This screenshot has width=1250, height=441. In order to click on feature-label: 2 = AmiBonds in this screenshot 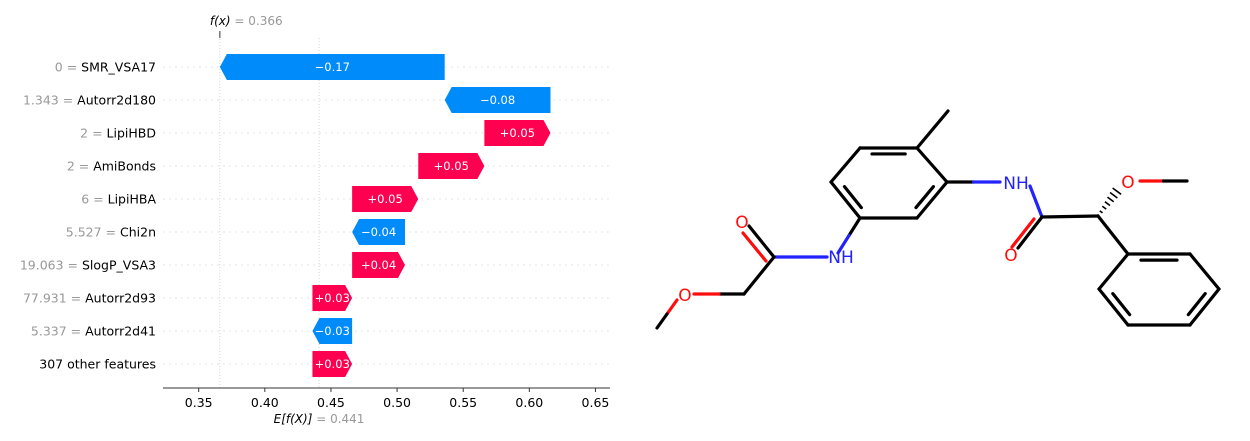, I will do `click(111, 166)`.